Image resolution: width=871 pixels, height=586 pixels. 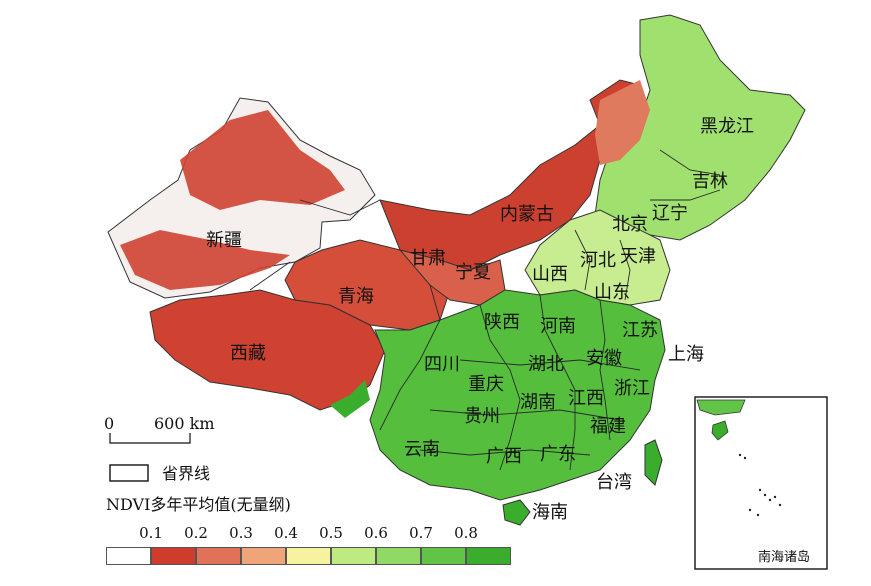 What do you see at coordinates (630, 224) in the screenshot?
I see `label-beijing: 北京` at bounding box center [630, 224].